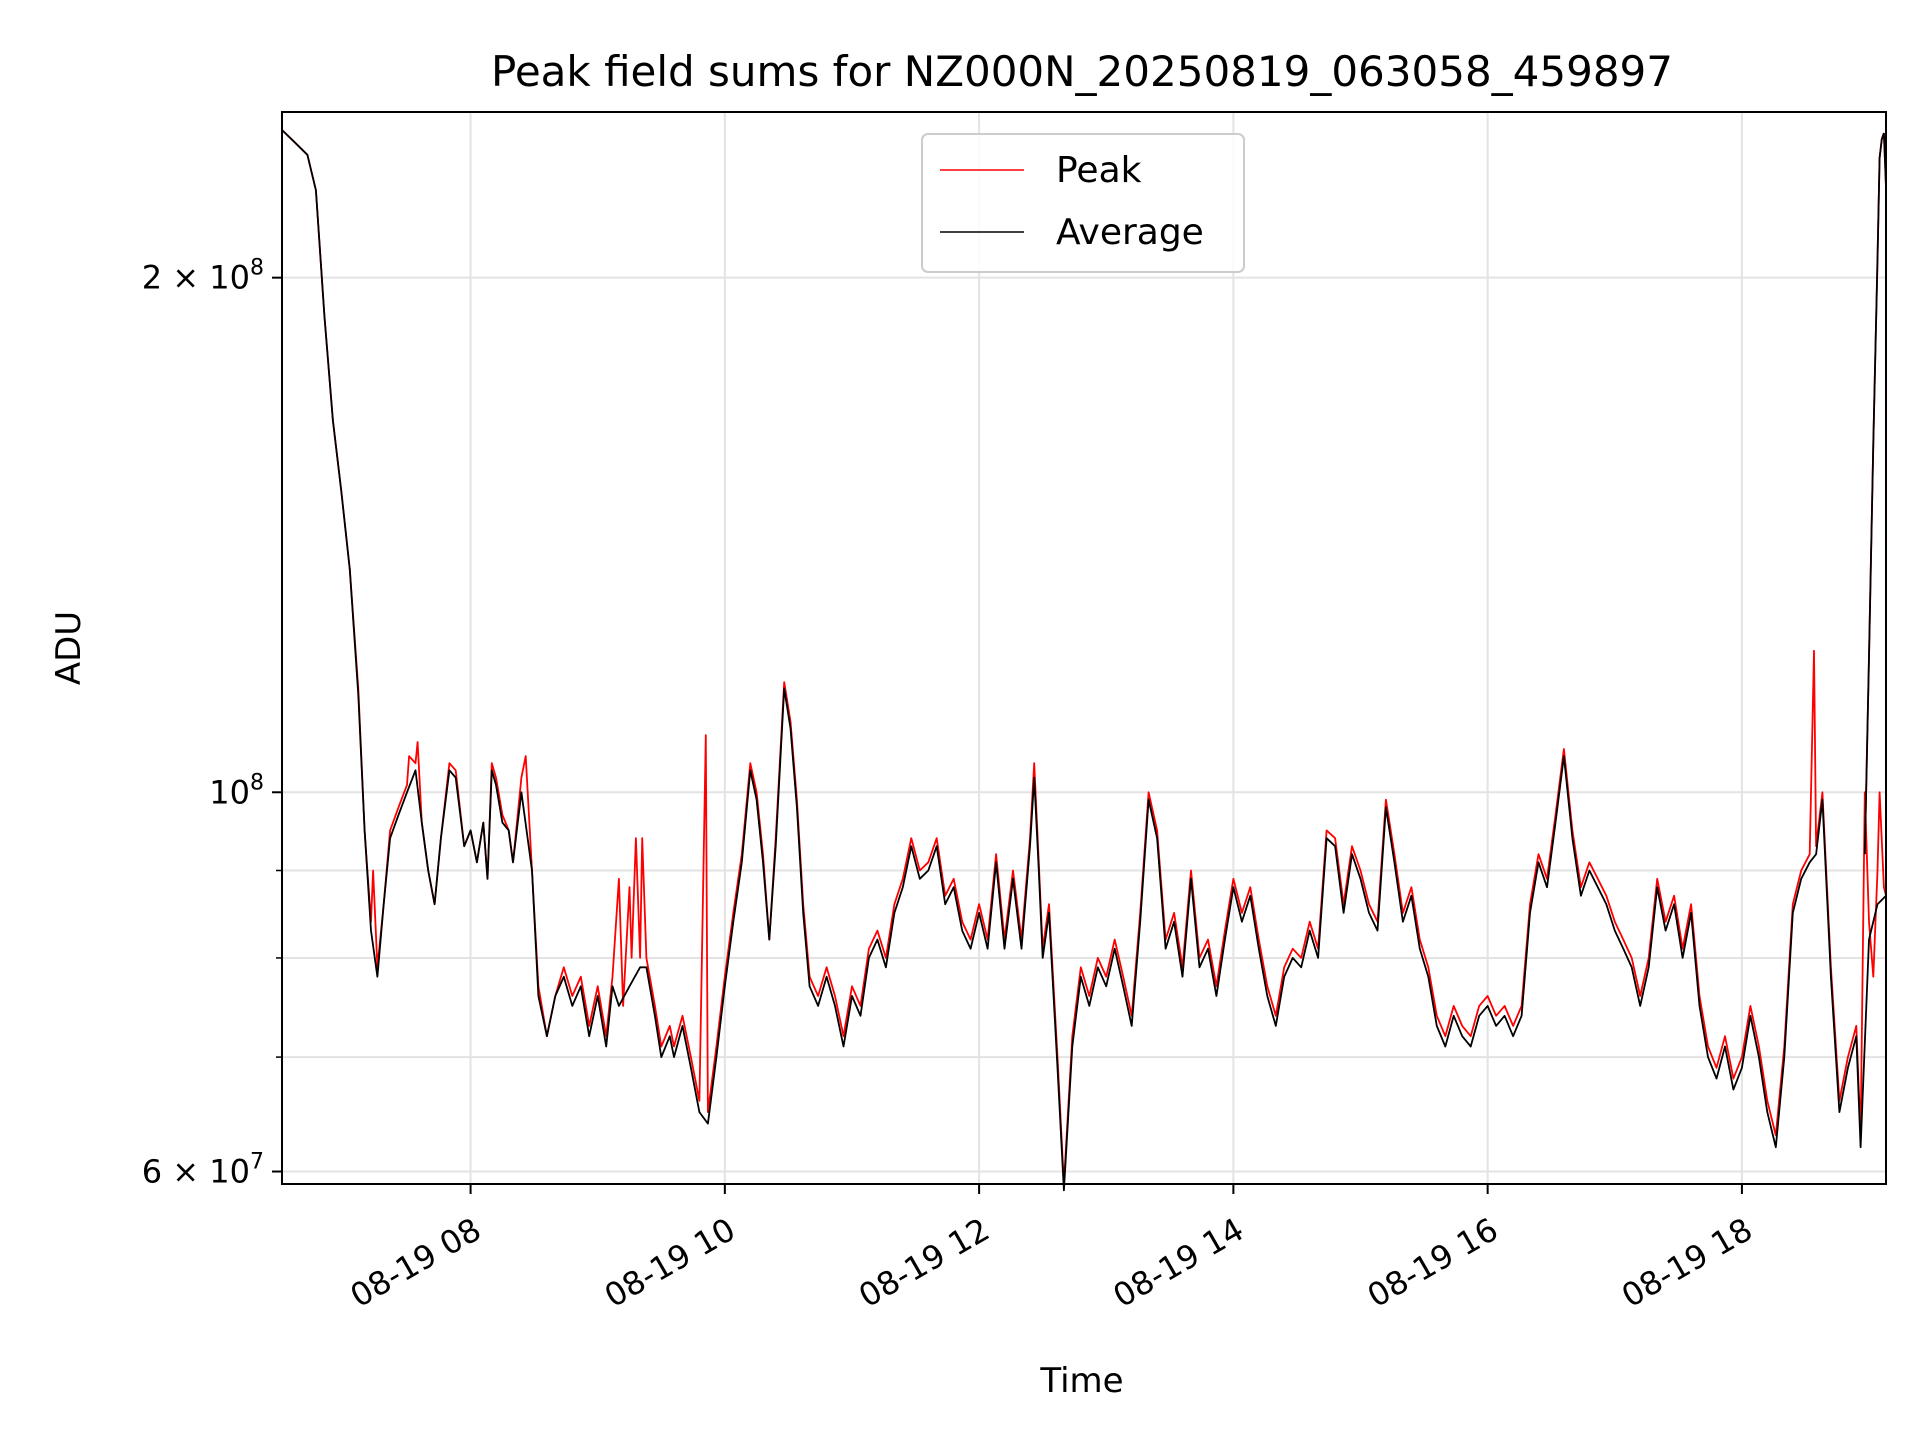 This screenshot has height=1440, width=1920. What do you see at coordinates (670, 1262) in the screenshot?
I see `x-tick-label: 08-19 10` at bounding box center [670, 1262].